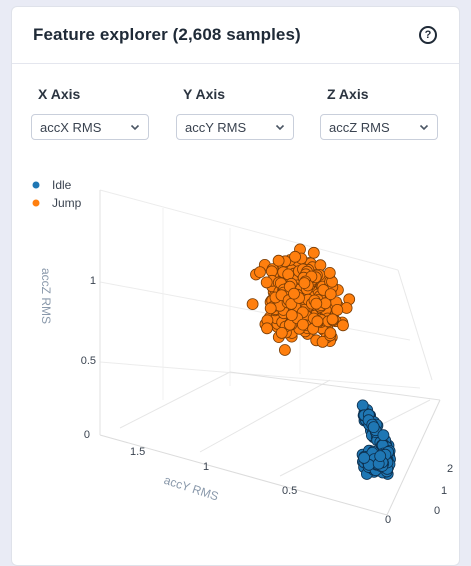 This screenshot has width=471, height=566. What do you see at coordinates (36, 203) in the screenshot?
I see `legend-marker-jump` at bounding box center [36, 203].